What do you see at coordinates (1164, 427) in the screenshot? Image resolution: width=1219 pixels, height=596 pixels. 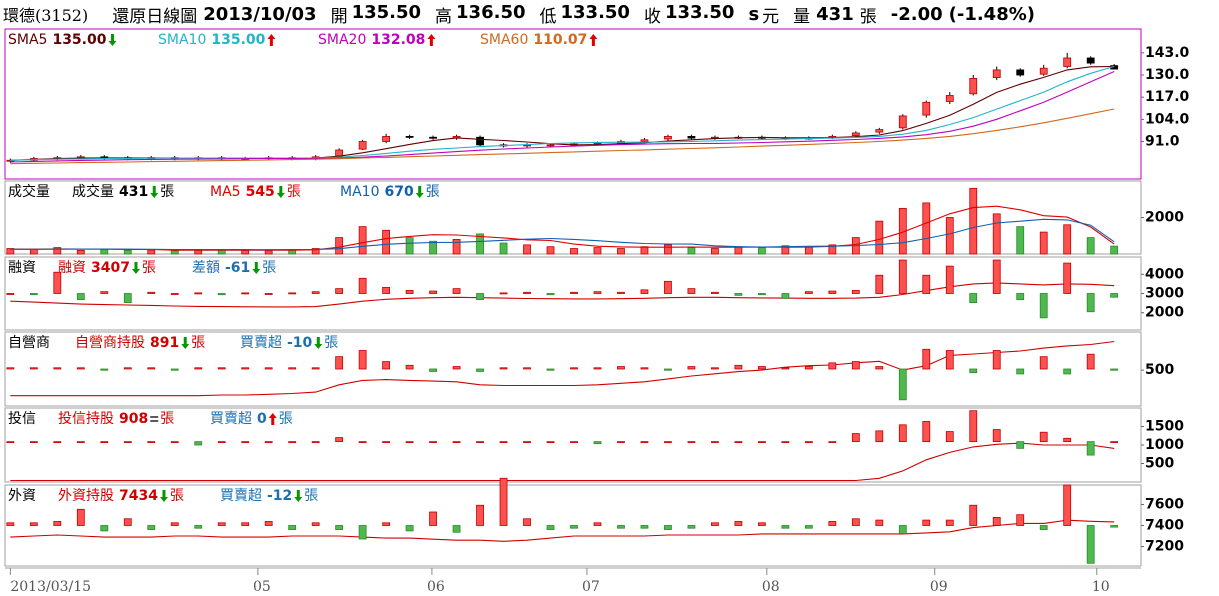 I see `y-tick-label: 1500` at bounding box center [1164, 427].